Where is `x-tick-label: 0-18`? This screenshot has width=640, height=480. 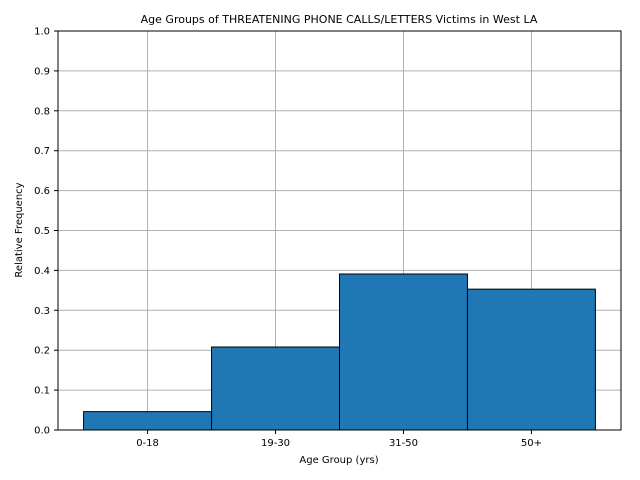 x-tick-label: 0-18 is located at coordinates (147, 443).